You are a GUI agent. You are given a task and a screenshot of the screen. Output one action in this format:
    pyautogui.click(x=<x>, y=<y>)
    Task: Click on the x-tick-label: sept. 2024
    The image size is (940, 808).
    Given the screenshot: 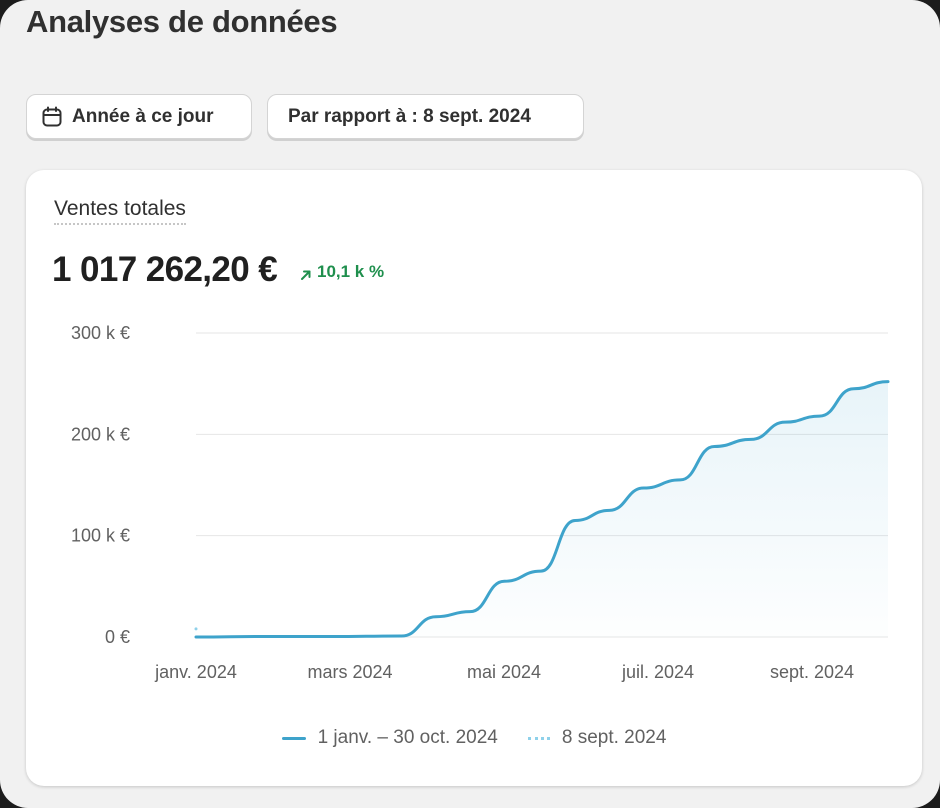 What is the action you would take?
    pyautogui.click(x=812, y=672)
    